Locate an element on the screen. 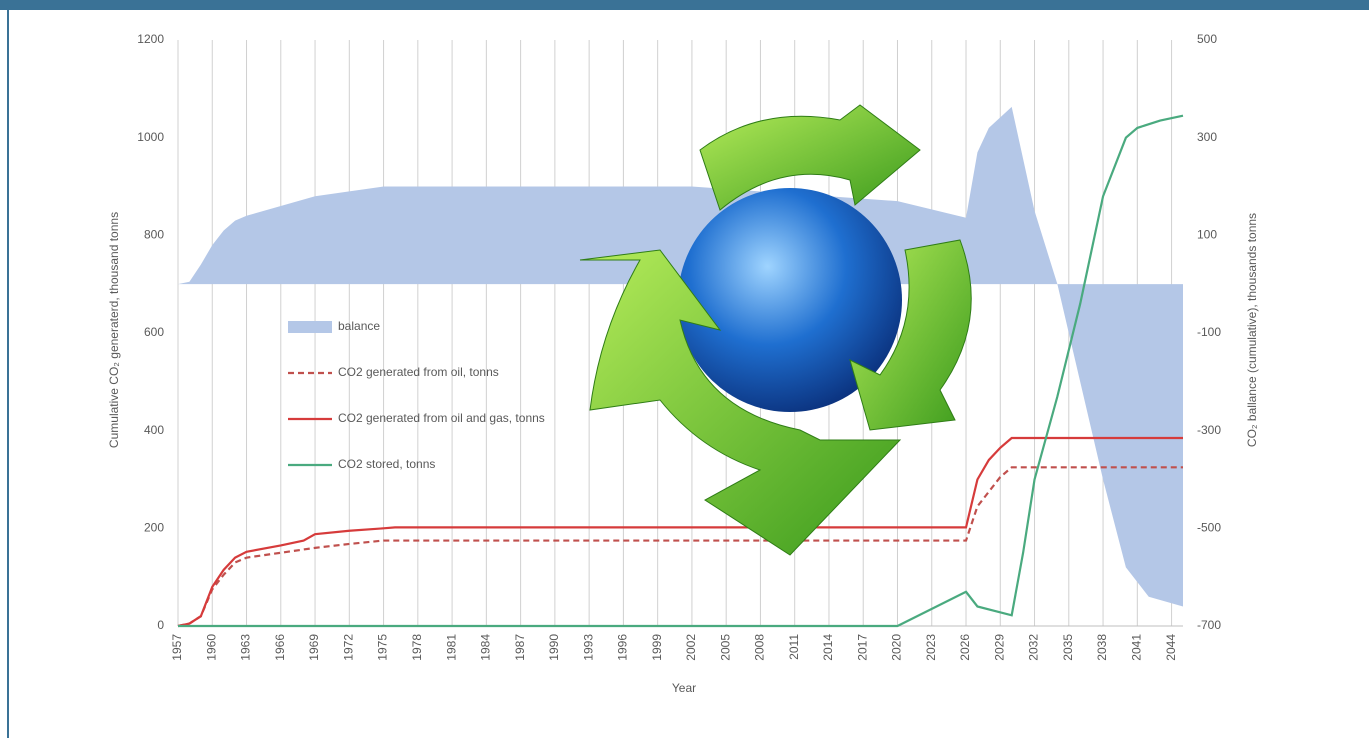  x-tick-label: 1993 is located at coordinates (588, 647).